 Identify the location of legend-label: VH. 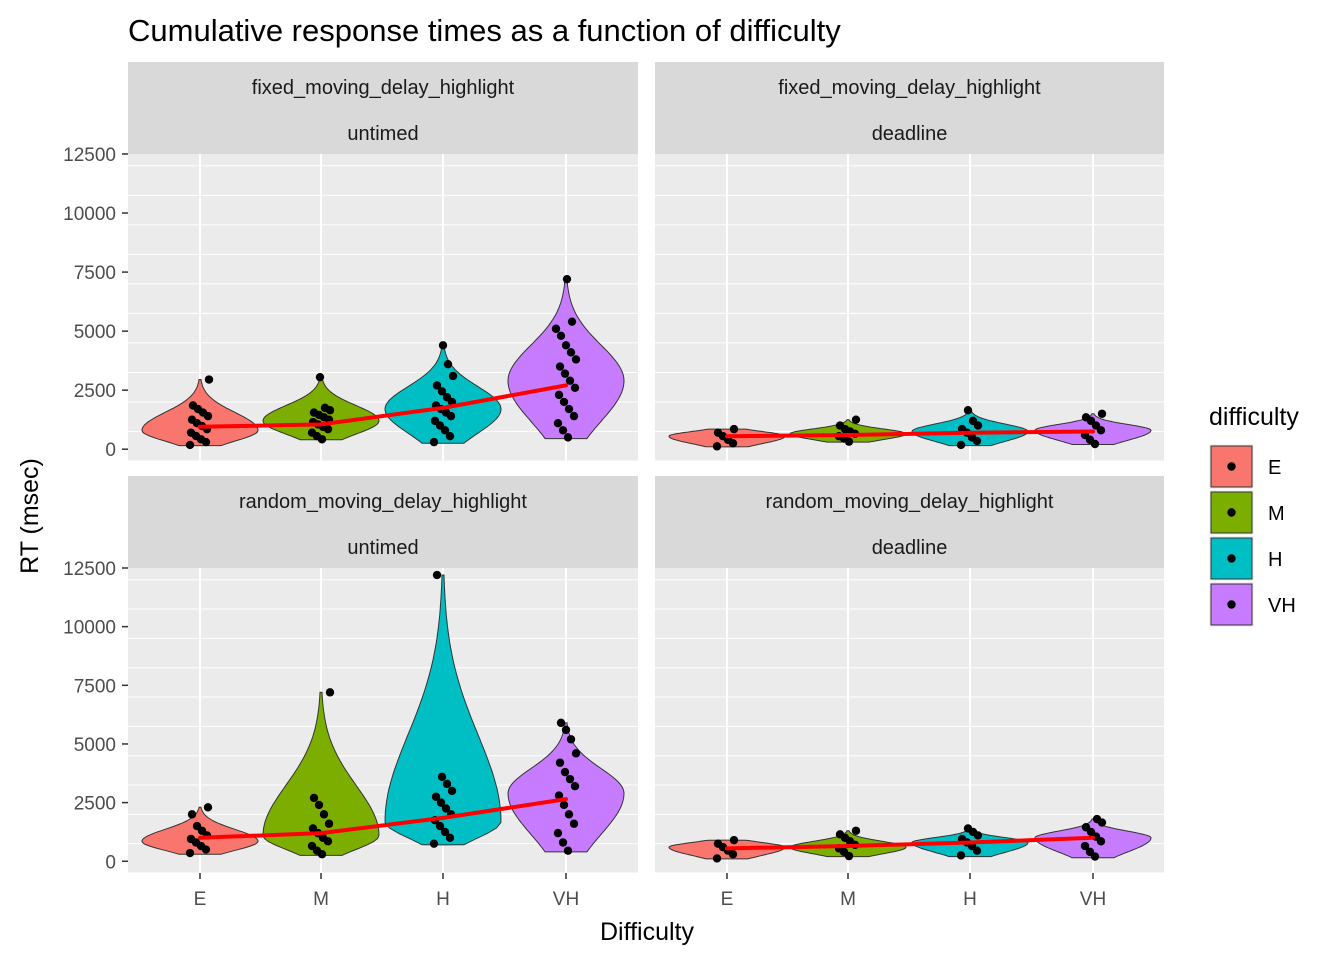
(1282, 606).